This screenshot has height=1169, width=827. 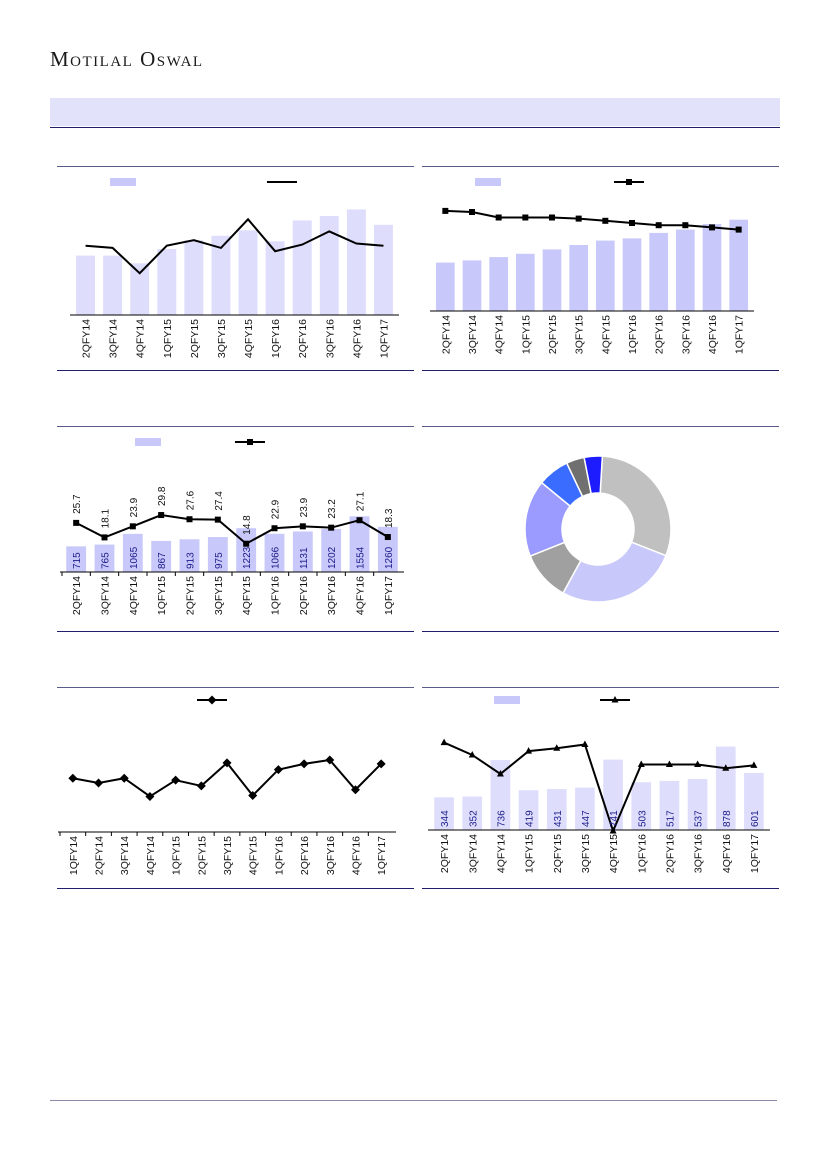 What do you see at coordinates (699, 818) in the screenshot?
I see `bar-value-label: 537` at bounding box center [699, 818].